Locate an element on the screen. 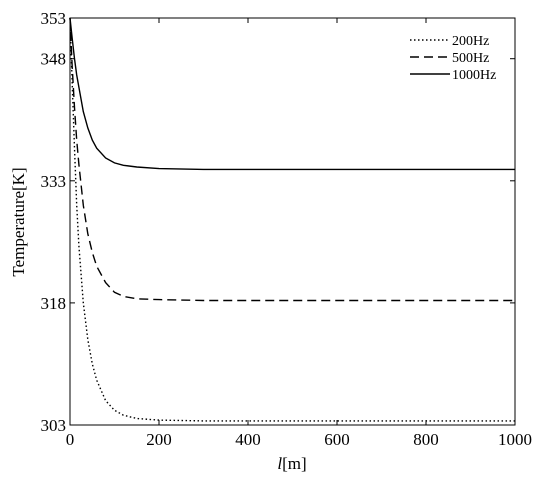 This screenshot has width=550, height=485. legend-label-500hz: 500Hz is located at coordinates (470, 58).